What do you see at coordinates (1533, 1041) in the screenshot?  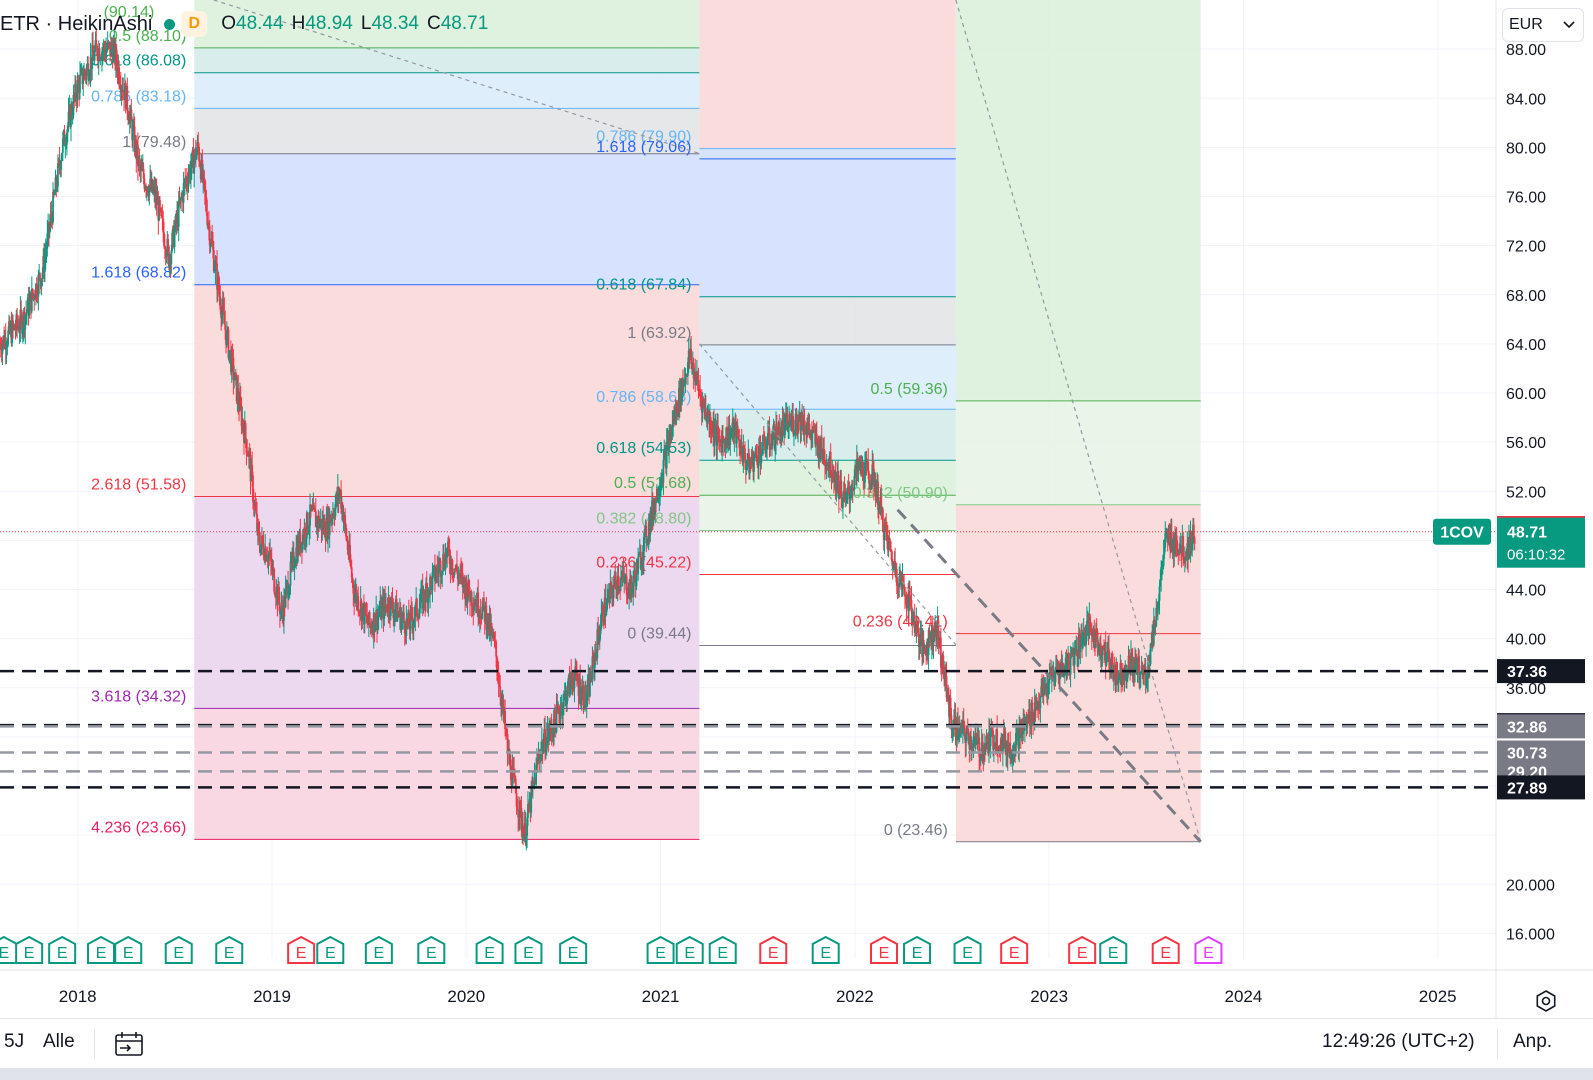 I see `adjust-button: Anp.` at bounding box center [1533, 1041].